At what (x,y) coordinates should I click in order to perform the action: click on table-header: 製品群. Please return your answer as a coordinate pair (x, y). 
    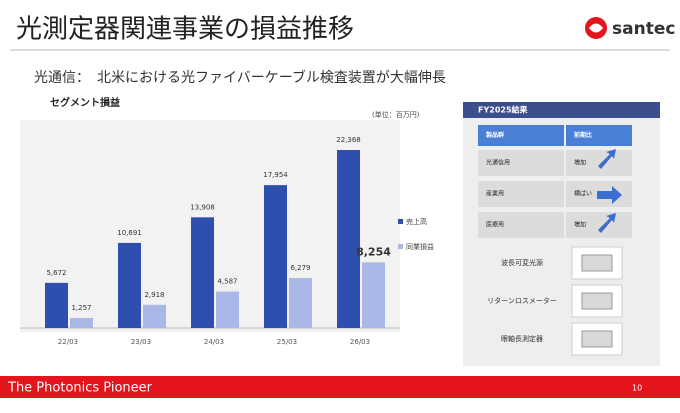
    Looking at the image, I should click on (494, 135).